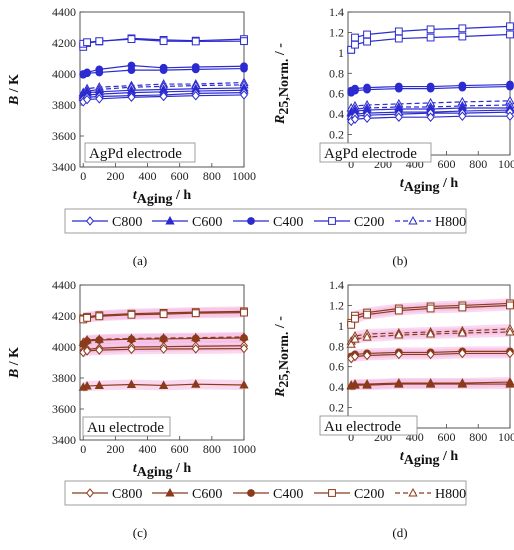 The image size is (514, 550). What do you see at coordinates (125, 428) in the screenshot?
I see `annotation-label: Au electrode` at bounding box center [125, 428].